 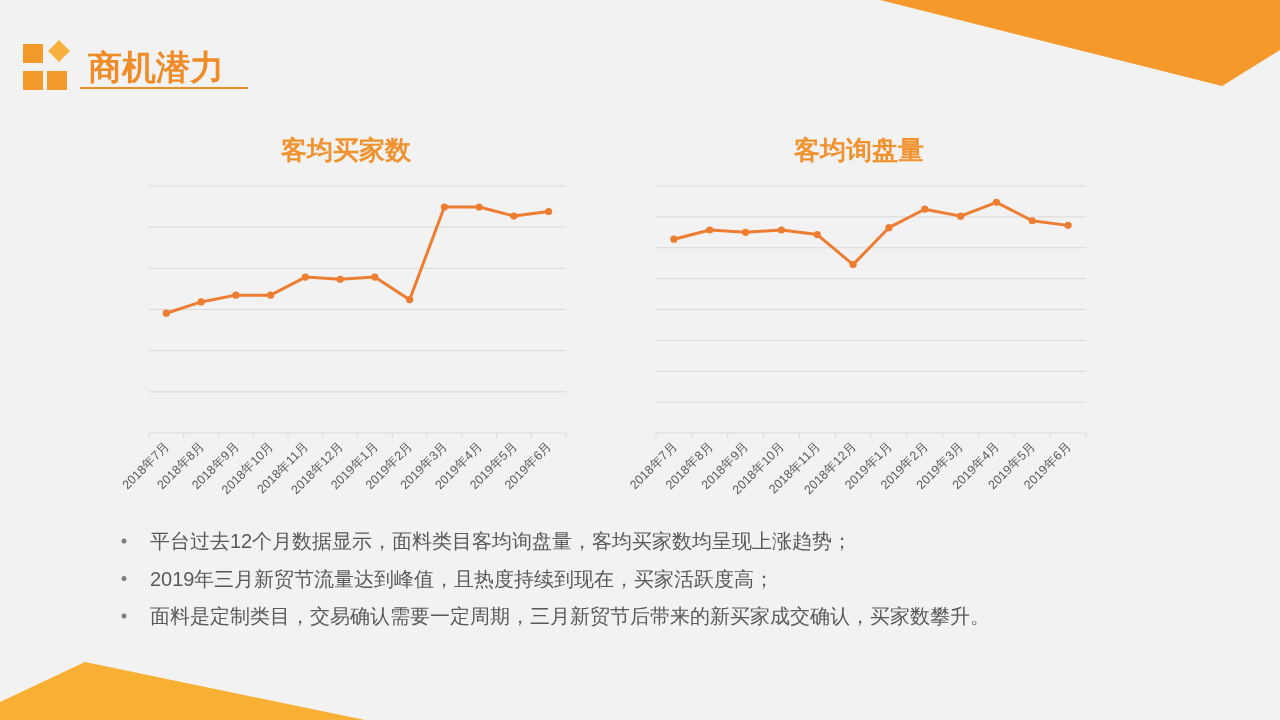 What do you see at coordinates (501, 541) in the screenshot?
I see `text: 平台过去12个月数据显示，面料类目客均询盘量，客均买家数均呈现上涨趋势；` at bounding box center [501, 541].